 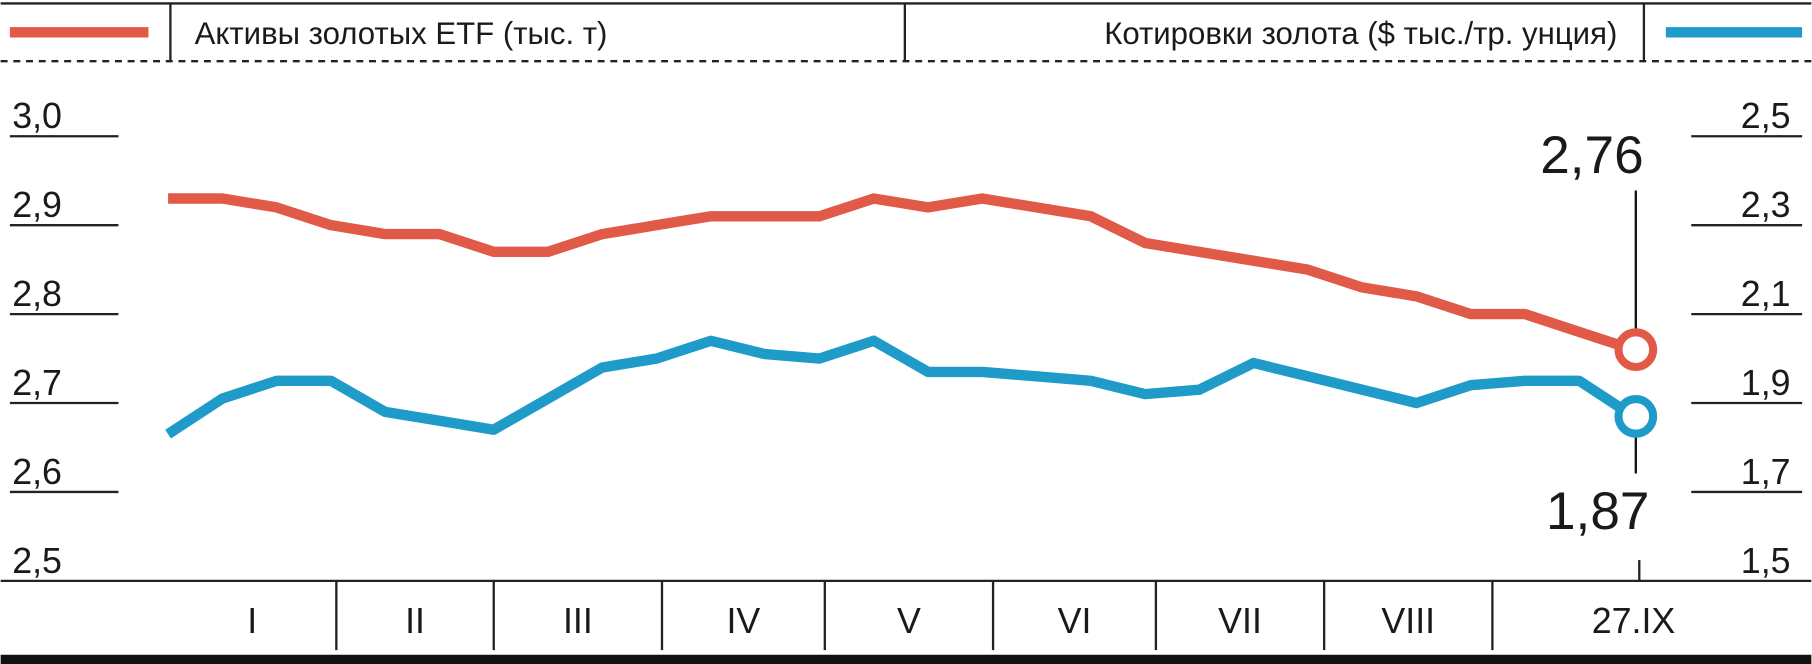 What do you see at coordinates (37, 561) in the screenshot?
I see `y-tick-label: 2,5` at bounding box center [37, 561].